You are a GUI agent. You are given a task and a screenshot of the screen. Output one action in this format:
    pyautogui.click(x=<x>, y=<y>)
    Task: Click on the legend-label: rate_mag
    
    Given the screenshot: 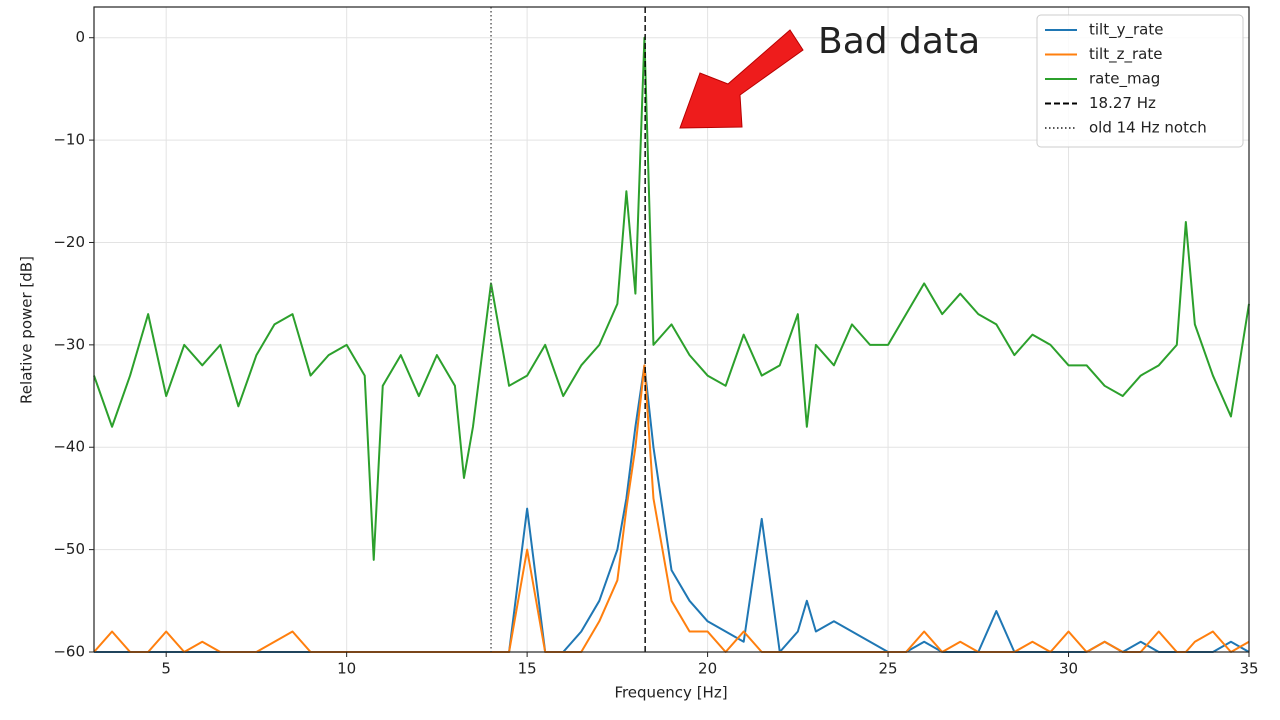 What is the action you would take?
    pyautogui.click(x=1124, y=79)
    